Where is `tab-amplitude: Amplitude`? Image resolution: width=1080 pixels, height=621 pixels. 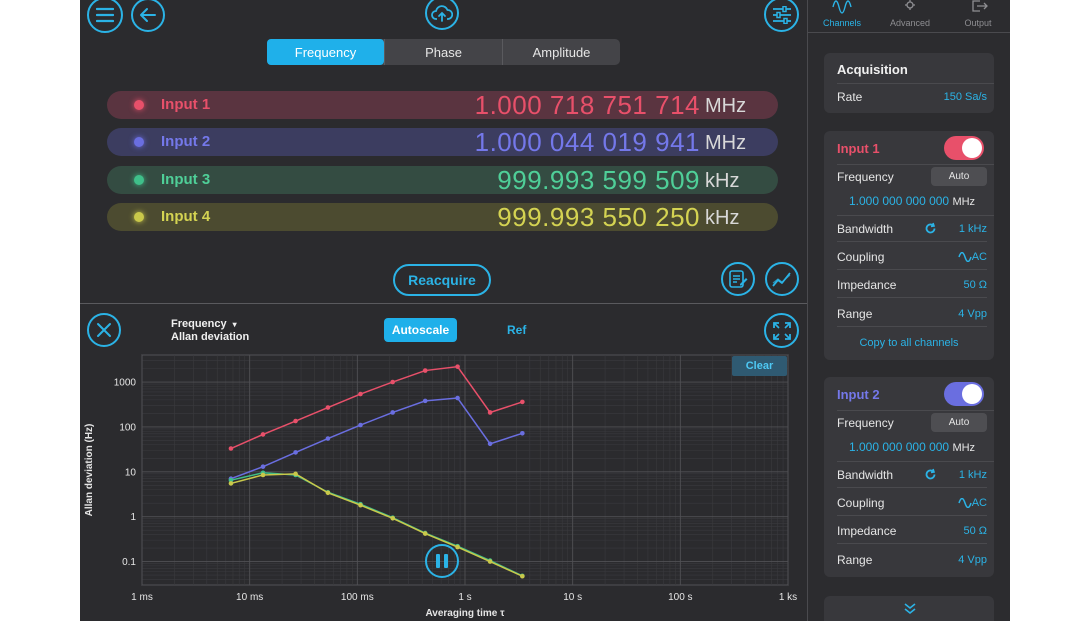 tab-amplitude: Amplitude is located at coordinates (561, 52).